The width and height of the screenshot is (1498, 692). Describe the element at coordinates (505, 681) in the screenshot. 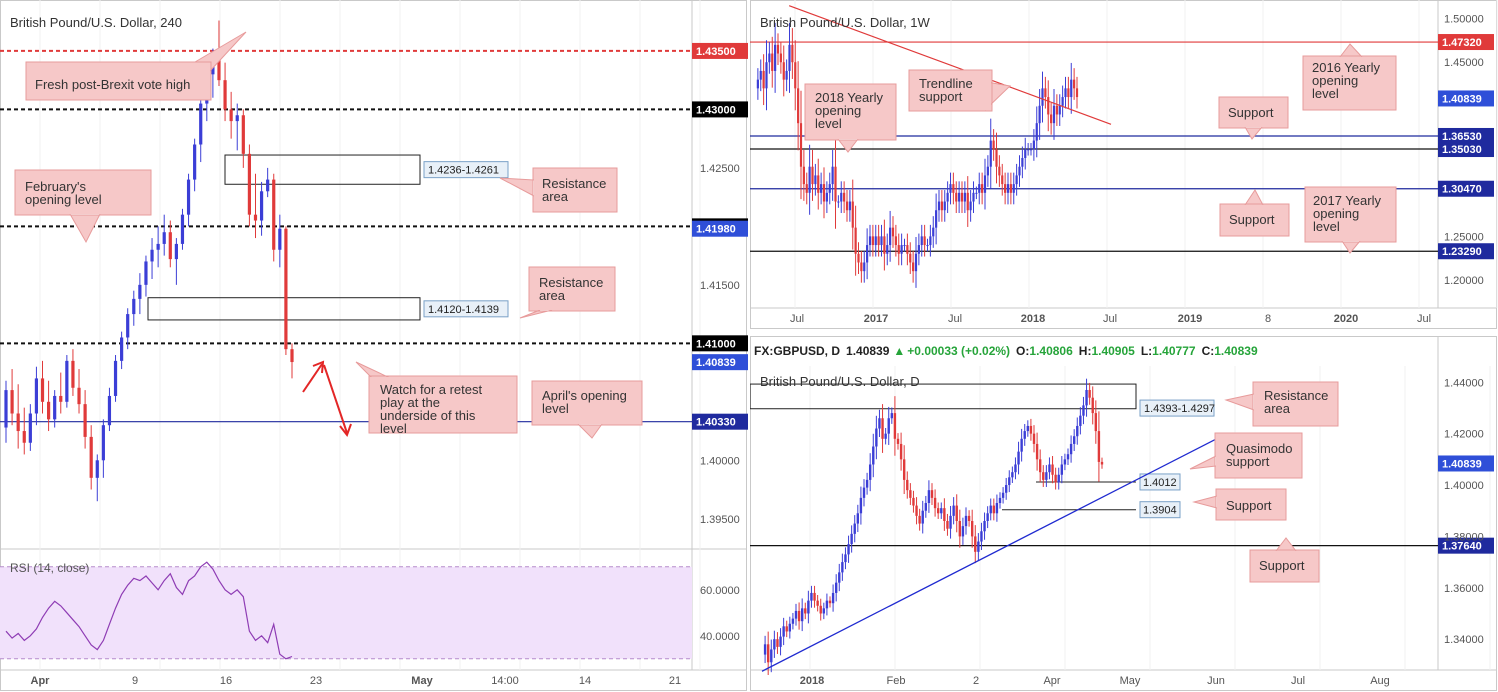

I see `x-tick-label: 14:00` at that location.